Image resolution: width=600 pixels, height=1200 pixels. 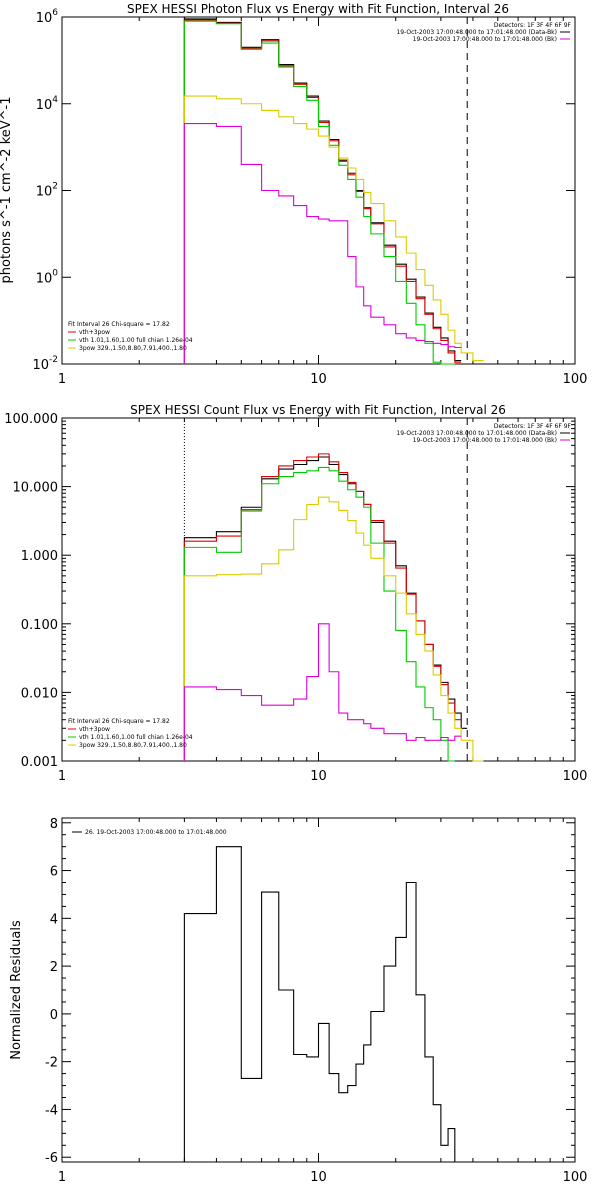 What do you see at coordinates (54, 967) in the screenshot?
I see `y-tick-label: 2` at bounding box center [54, 967].